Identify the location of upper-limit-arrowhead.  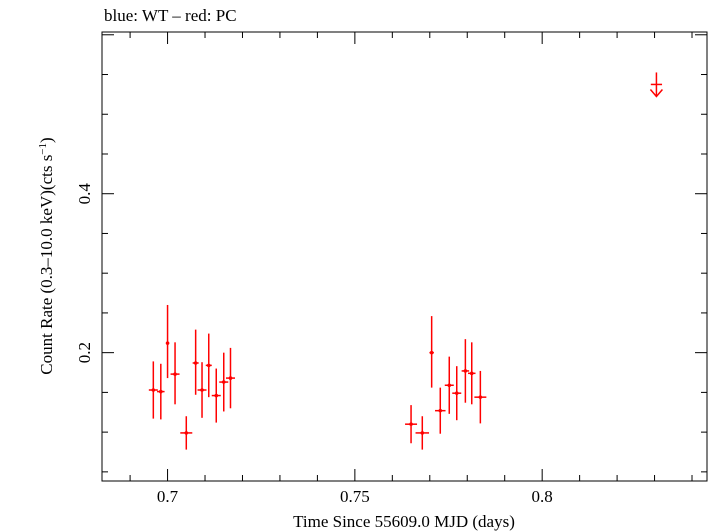
(656, 93).